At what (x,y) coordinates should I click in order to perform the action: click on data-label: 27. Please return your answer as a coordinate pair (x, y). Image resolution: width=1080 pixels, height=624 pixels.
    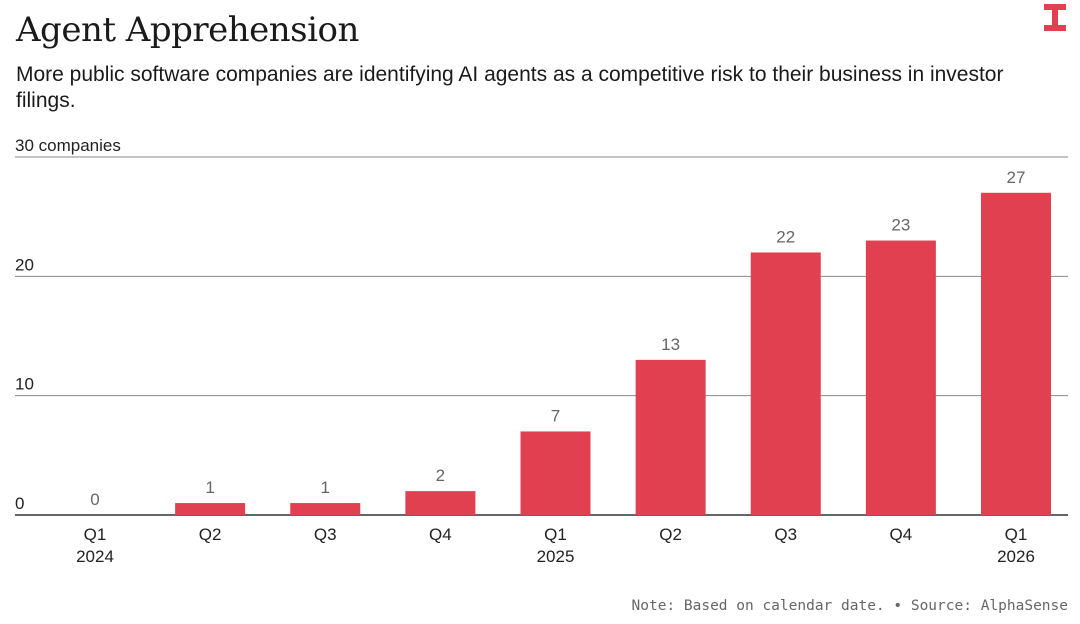
    Looking at the image, I should click on (1016, 177).